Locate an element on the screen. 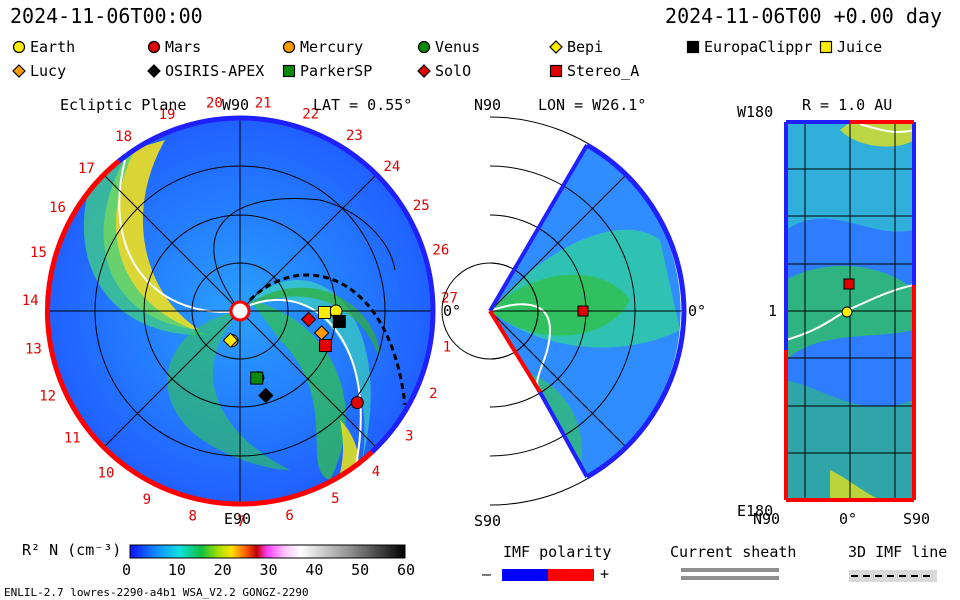  legend-item-lucy: Lucy is located at coordinates (39, 71).